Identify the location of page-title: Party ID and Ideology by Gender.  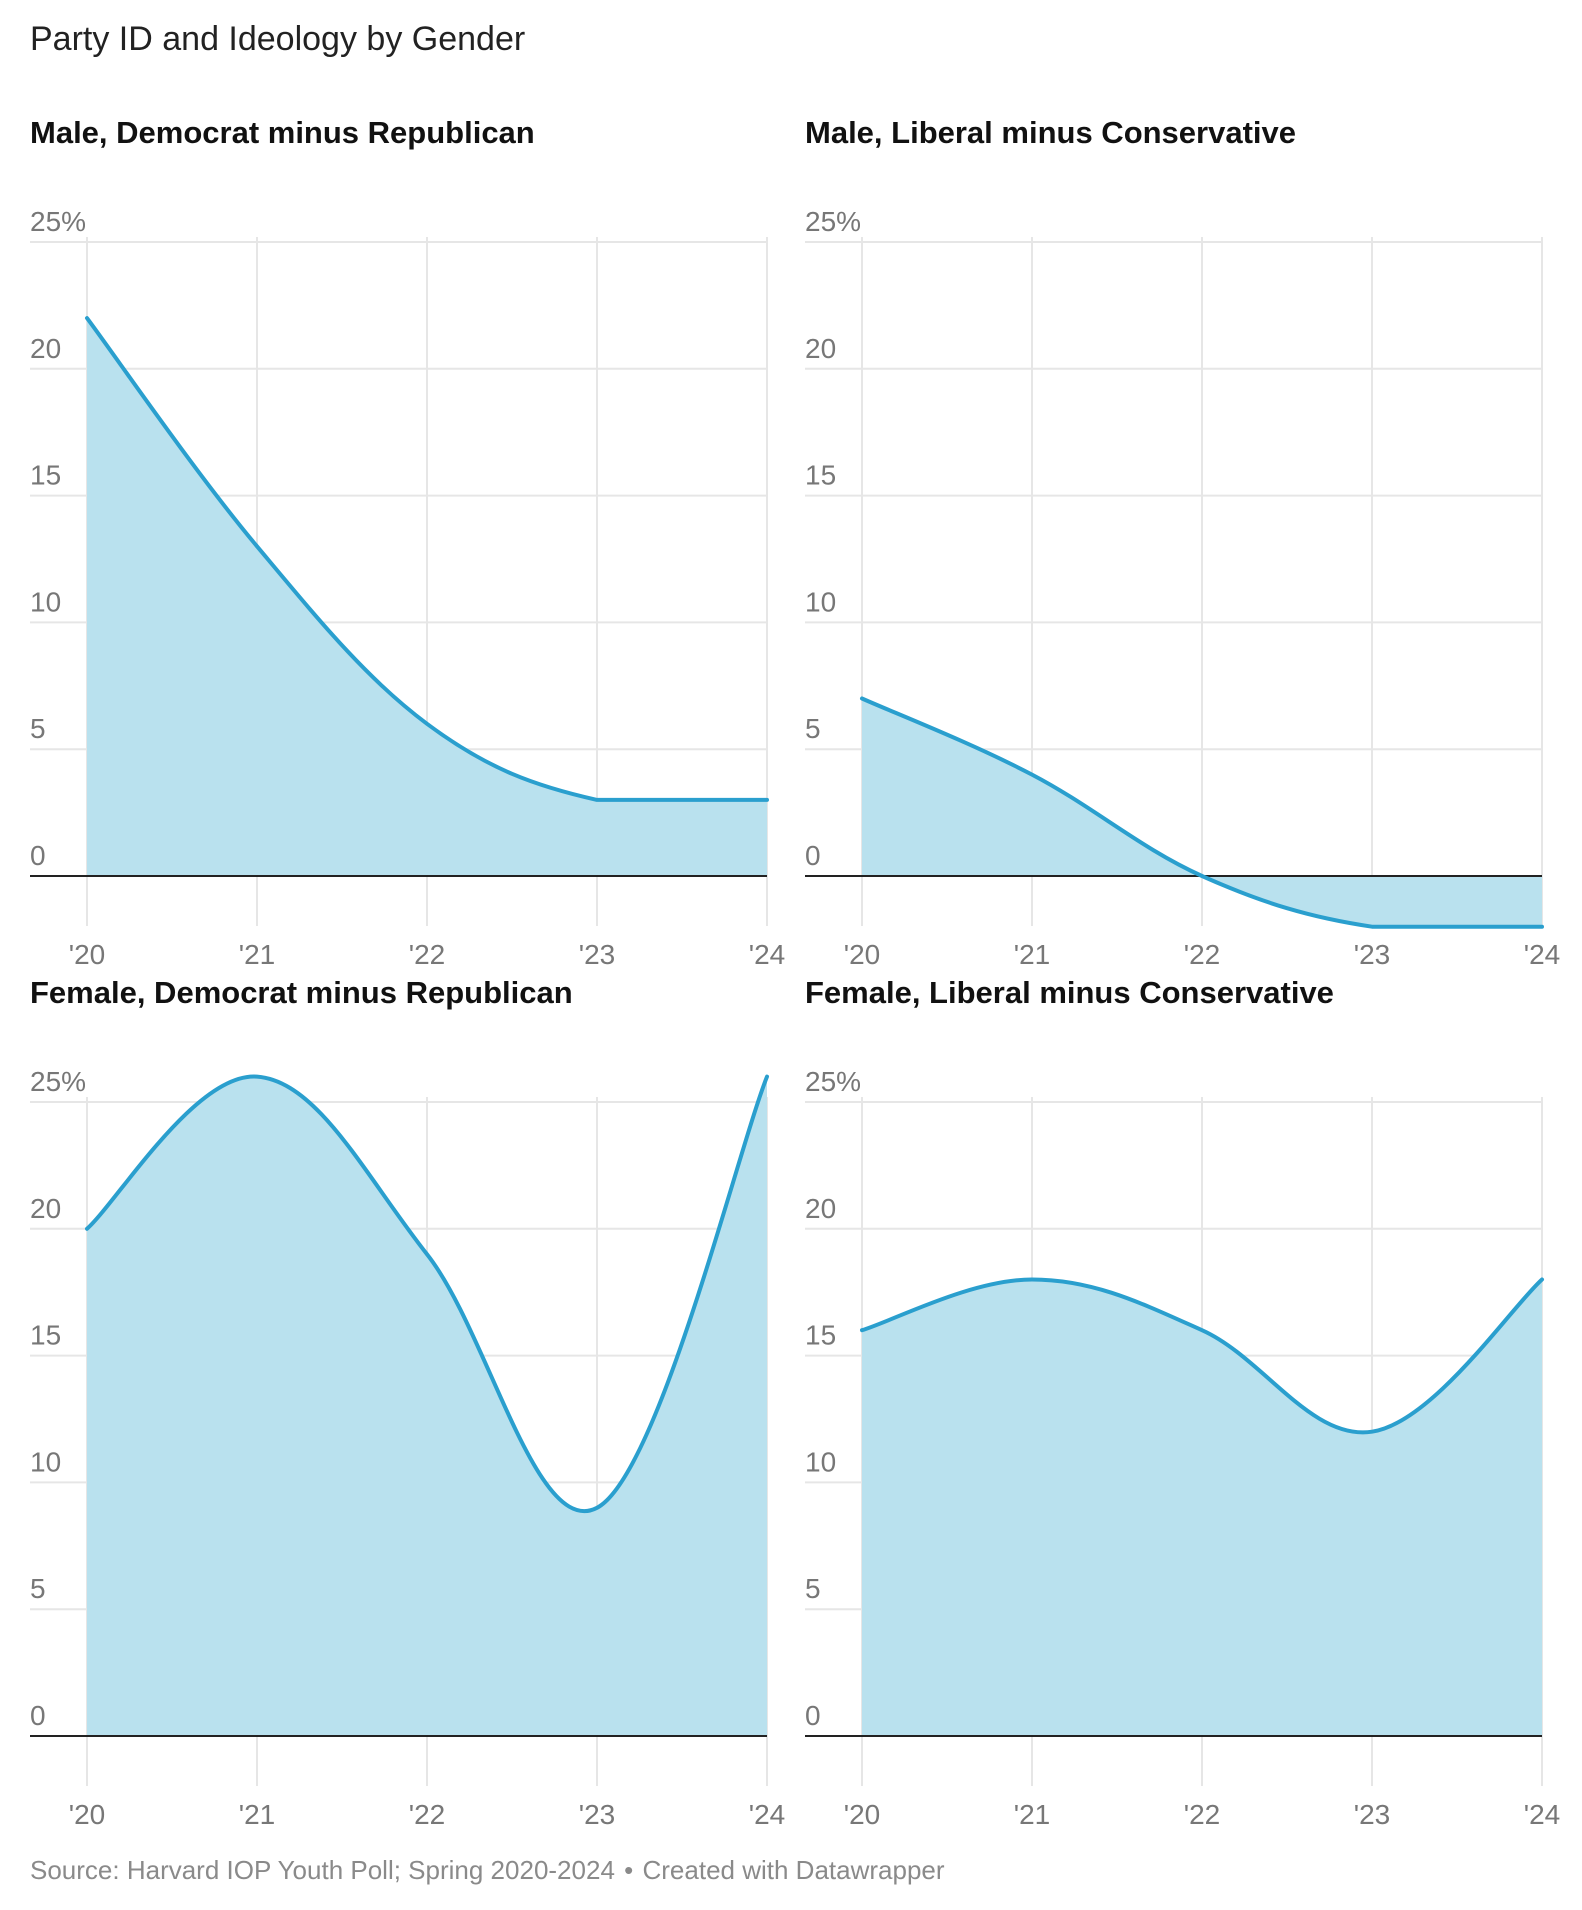
(278, 39).